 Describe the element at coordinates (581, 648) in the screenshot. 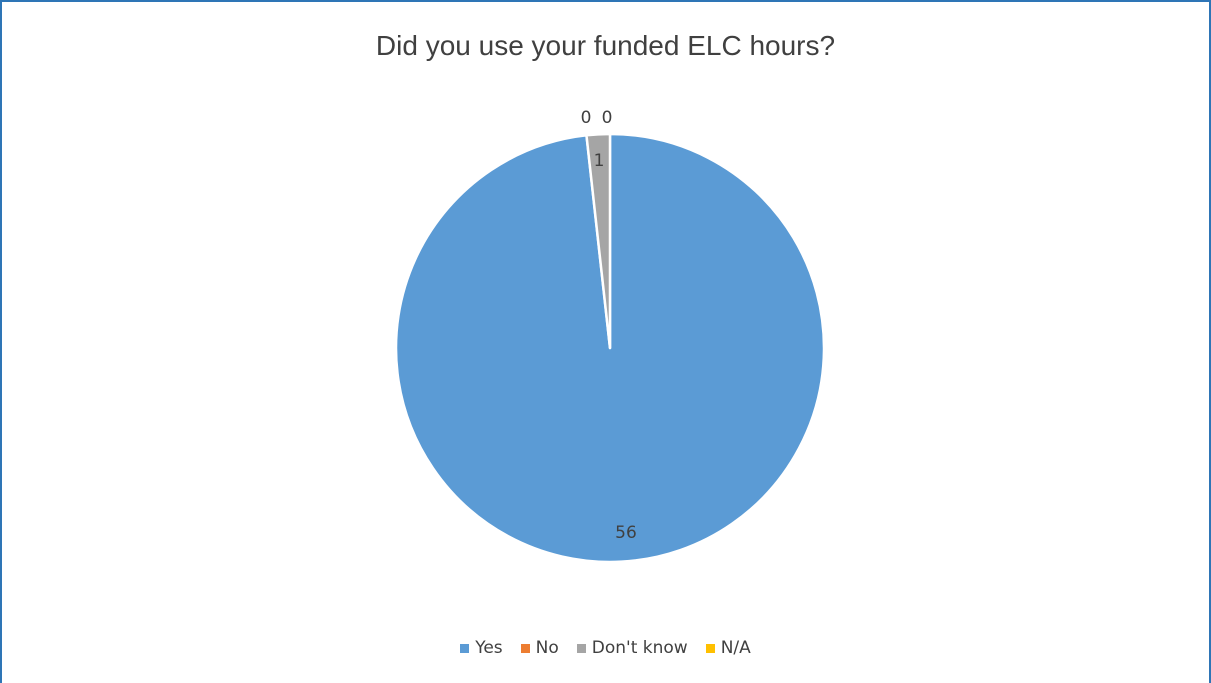

I see `legend-swatch-dont-know` at that location.